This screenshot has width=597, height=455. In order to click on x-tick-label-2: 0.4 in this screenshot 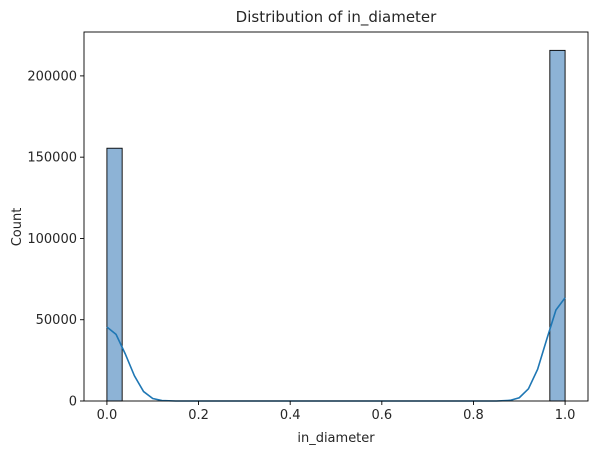, I will do `click(290, 415)`.